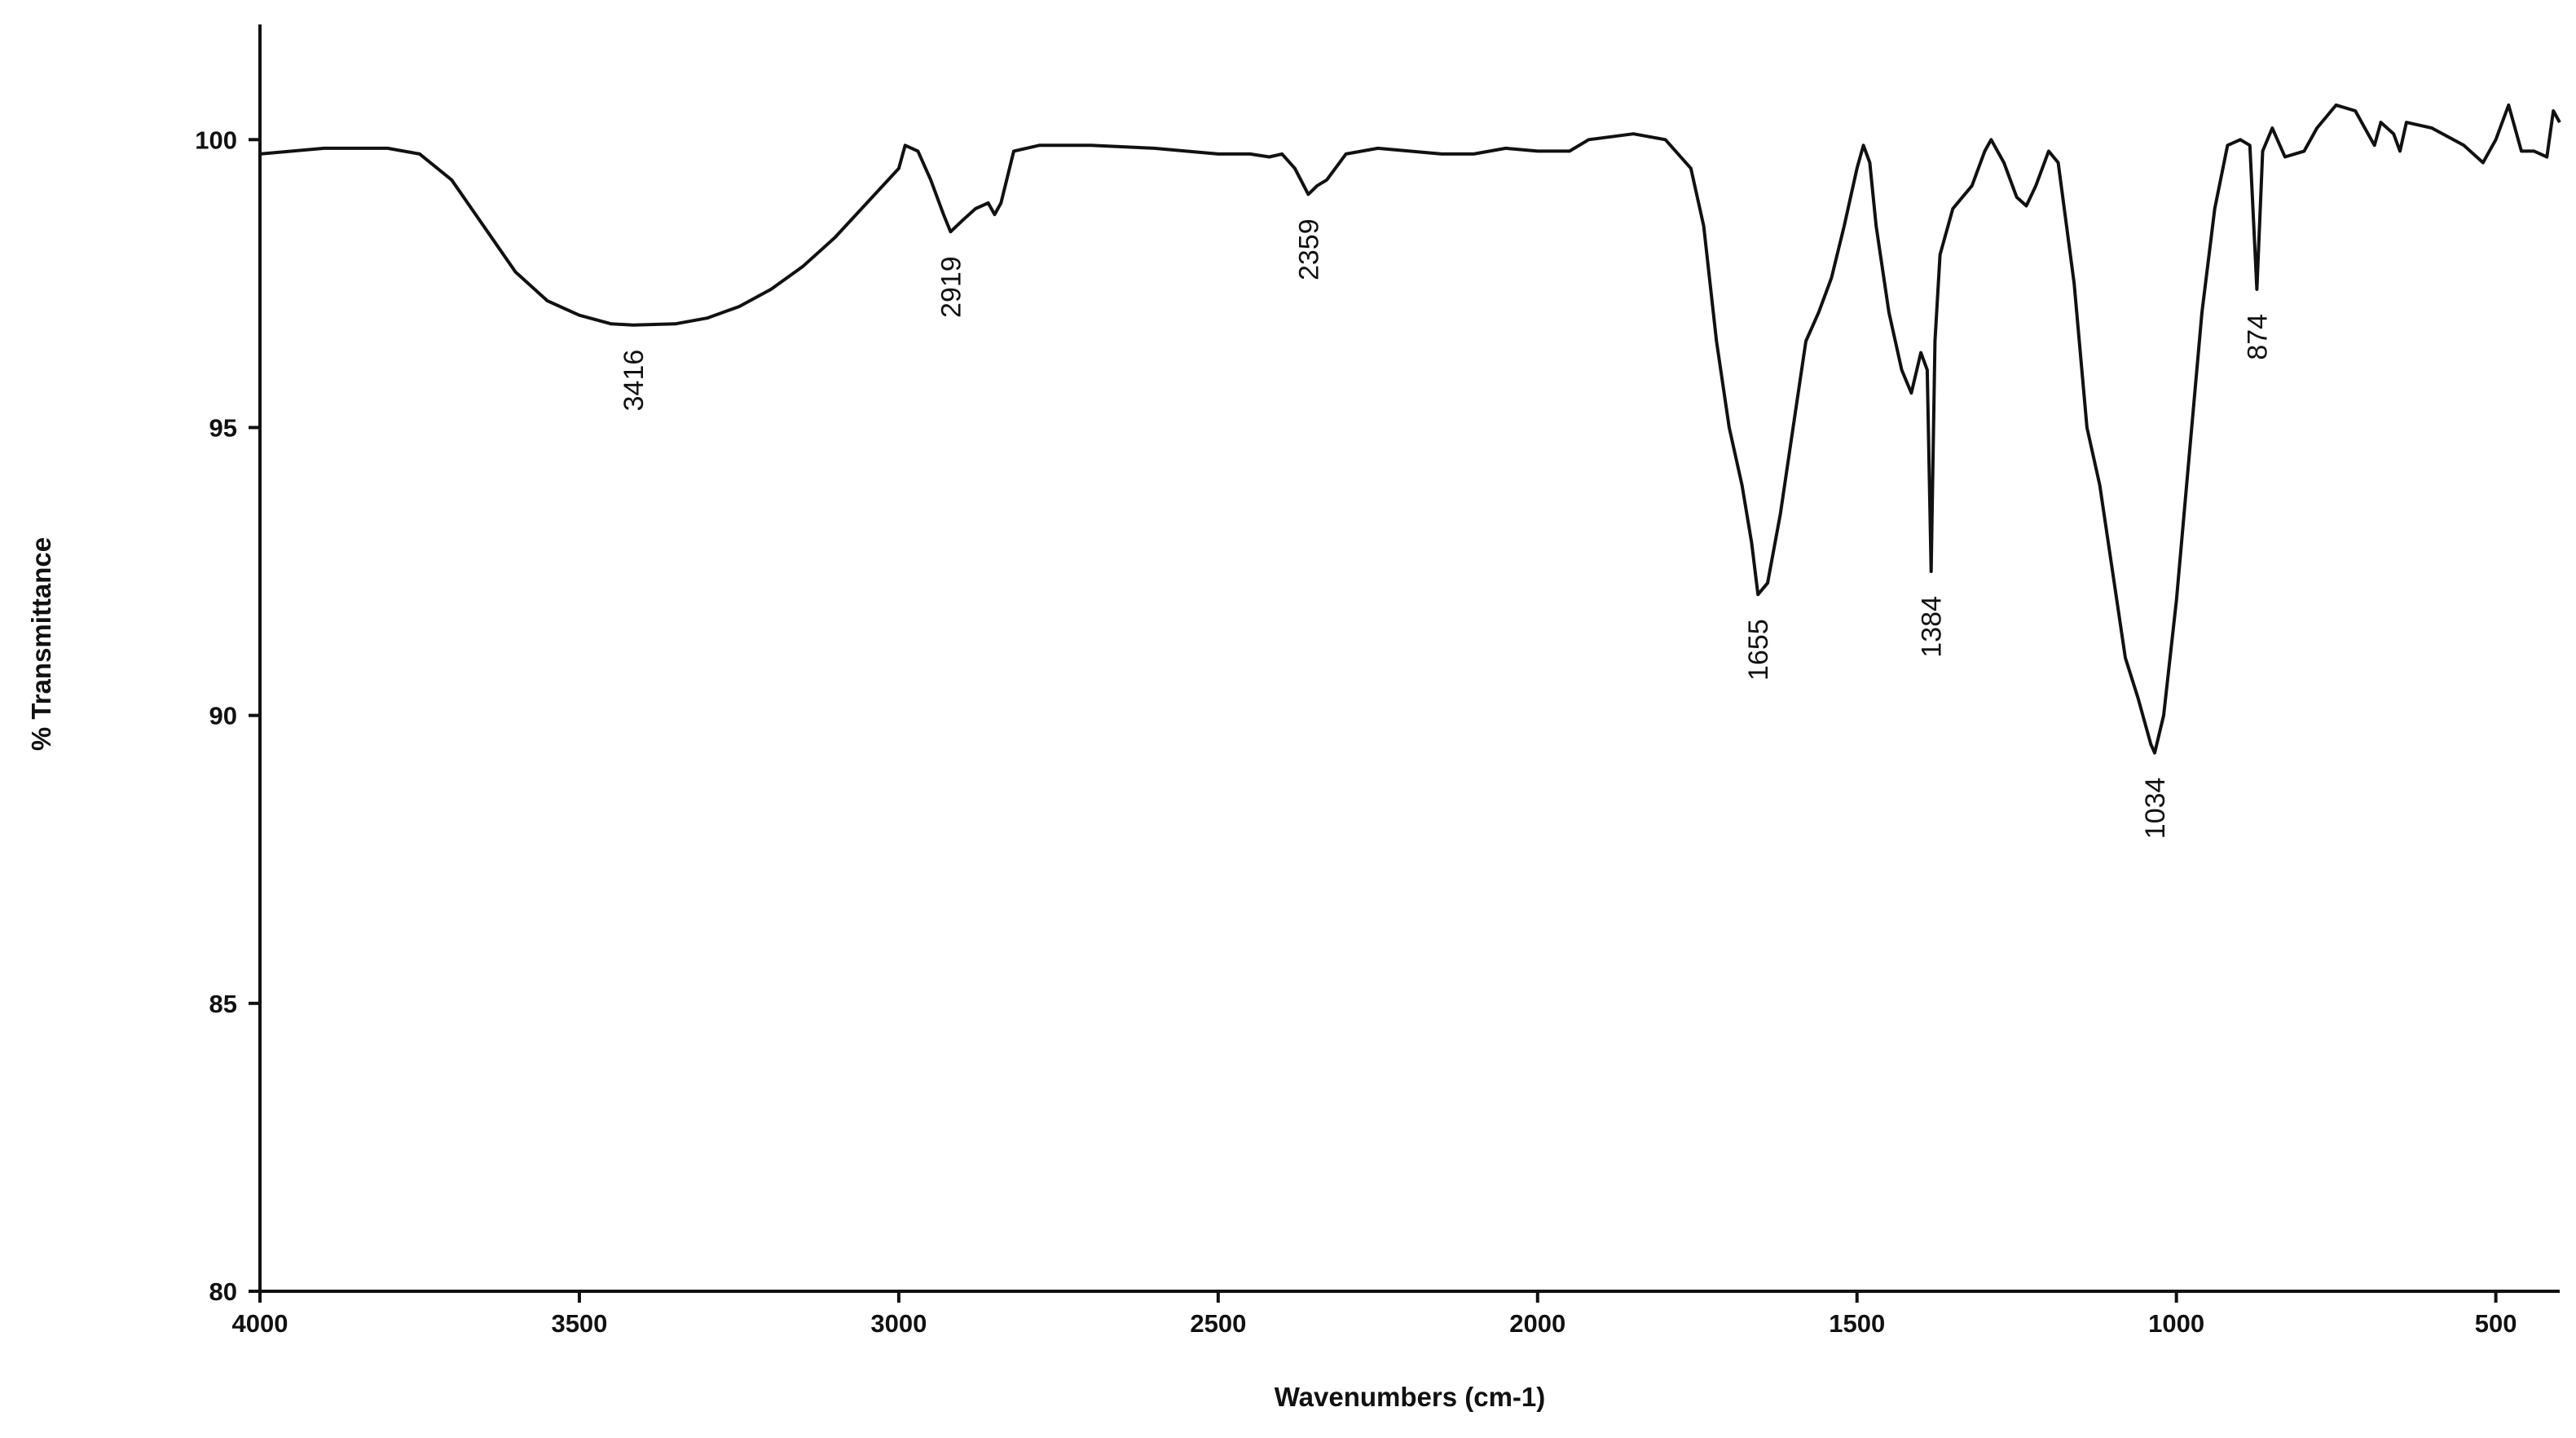  I want to click on x-tick-label: 3500, so click(579, 1323).